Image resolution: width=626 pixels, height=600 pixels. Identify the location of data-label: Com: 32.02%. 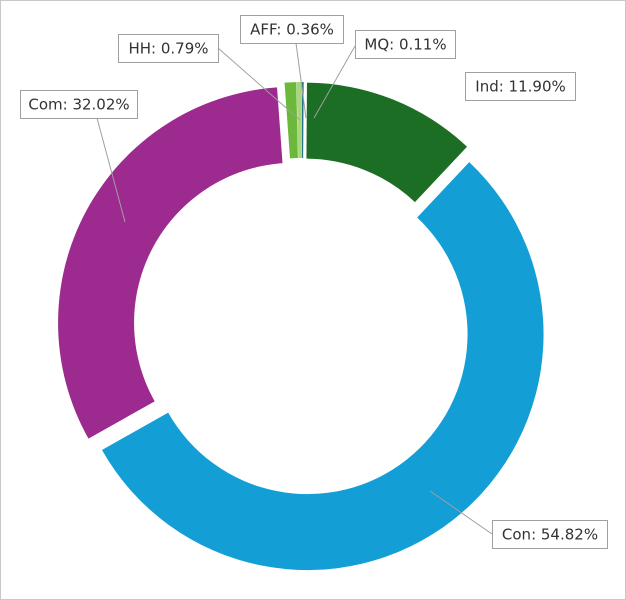
(78, 105).